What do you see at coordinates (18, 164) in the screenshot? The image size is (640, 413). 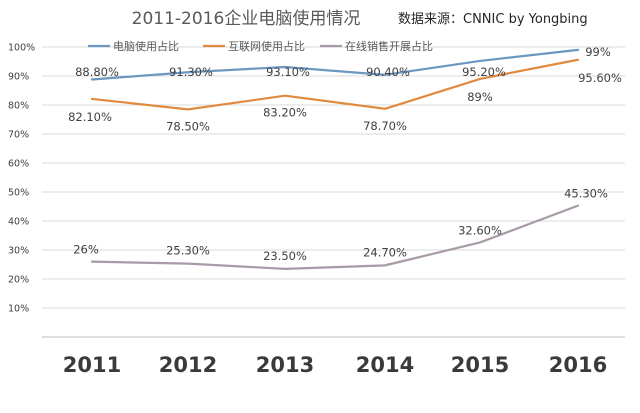 I see `y-tick-label: 60%` at bounding box center [18, 164].